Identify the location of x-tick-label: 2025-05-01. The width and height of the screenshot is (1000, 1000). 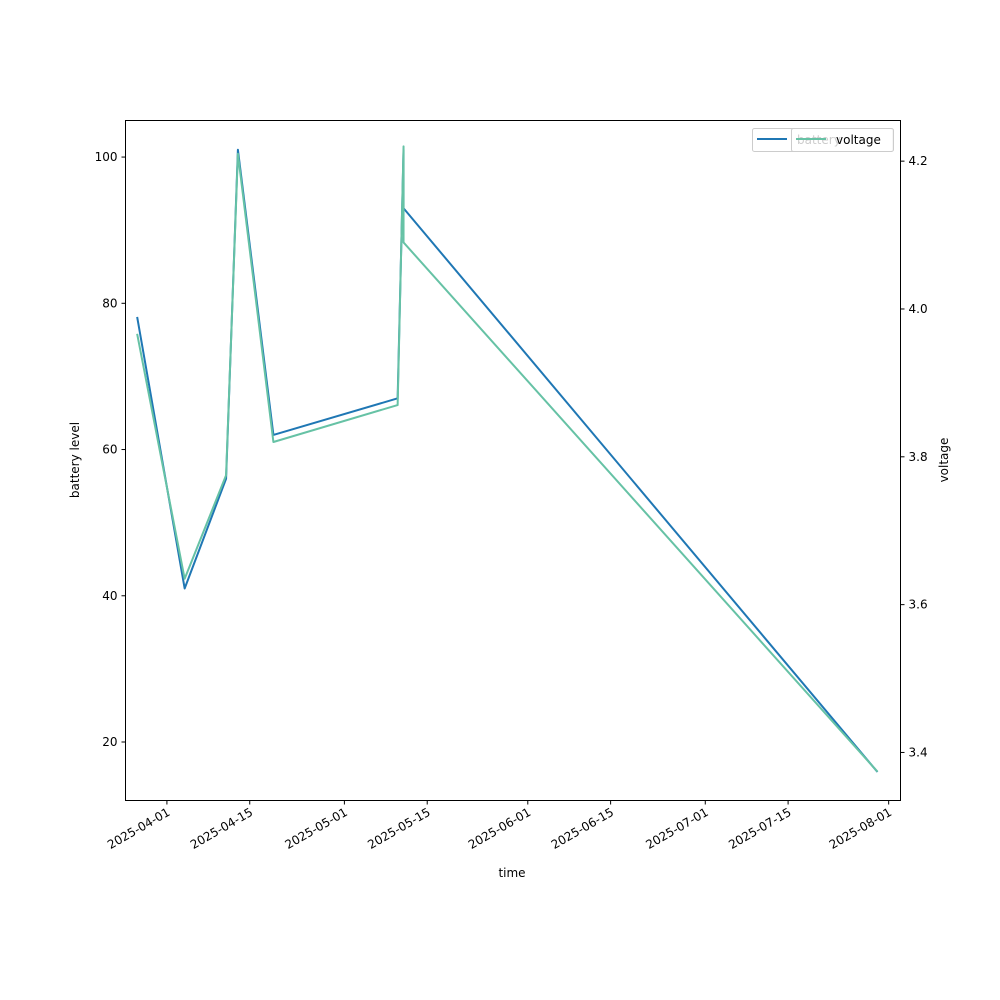
(315, 828).